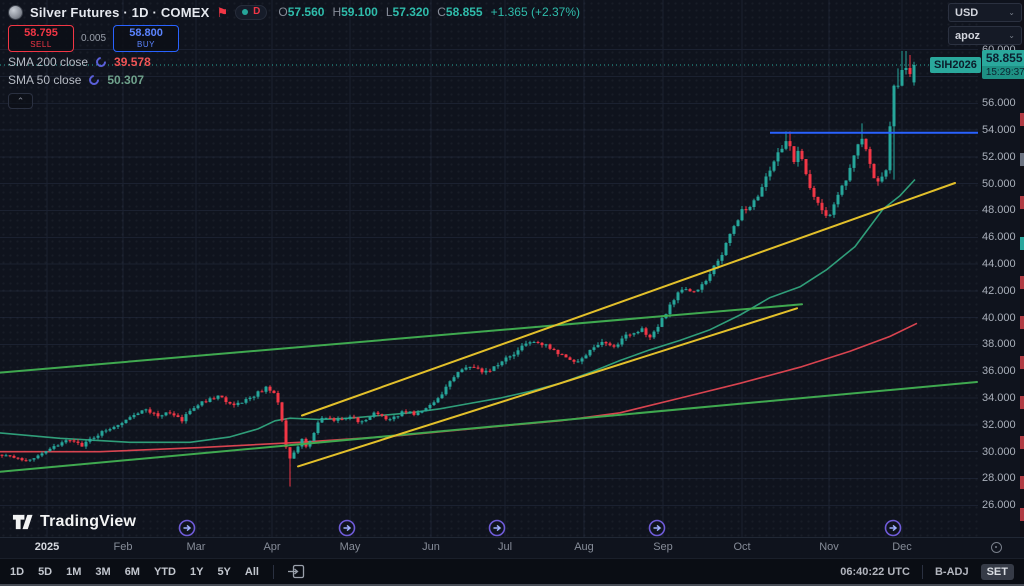  What do you see at coordinates (985, 24) in the screenshot?
I see `unit-selectors: USD ⌄ apoz ⌄` at bounding box center [985, 24].